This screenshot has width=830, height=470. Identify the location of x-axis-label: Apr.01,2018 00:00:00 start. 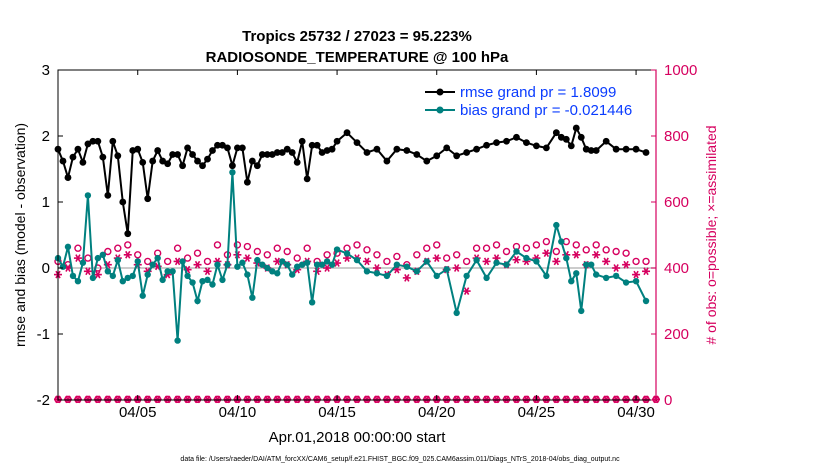
(358, 437).